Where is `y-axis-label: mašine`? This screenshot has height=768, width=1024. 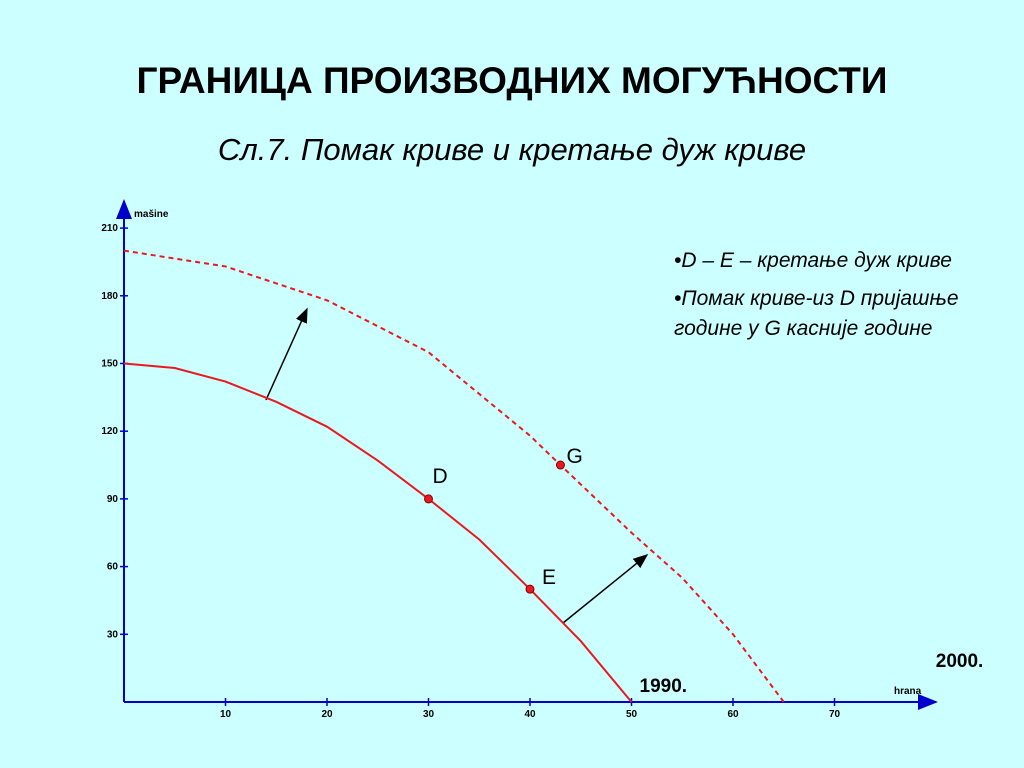 y-axis-label: mašine is located at coordinates (151, 214).